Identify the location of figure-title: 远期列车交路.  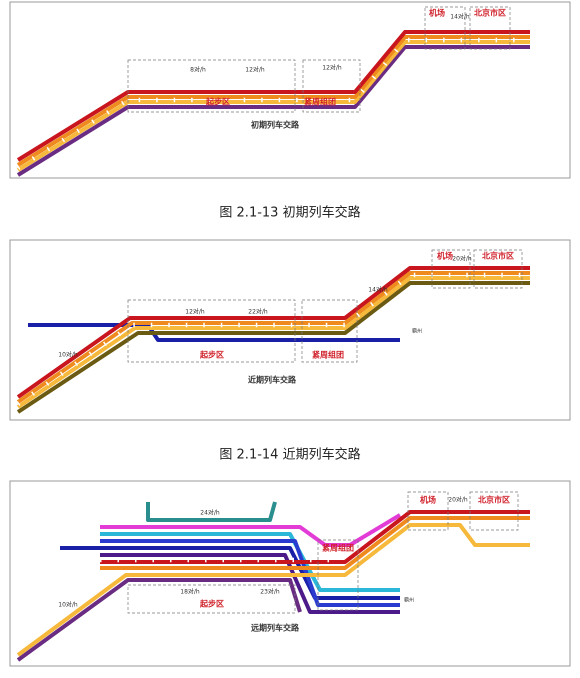
(275, 628).